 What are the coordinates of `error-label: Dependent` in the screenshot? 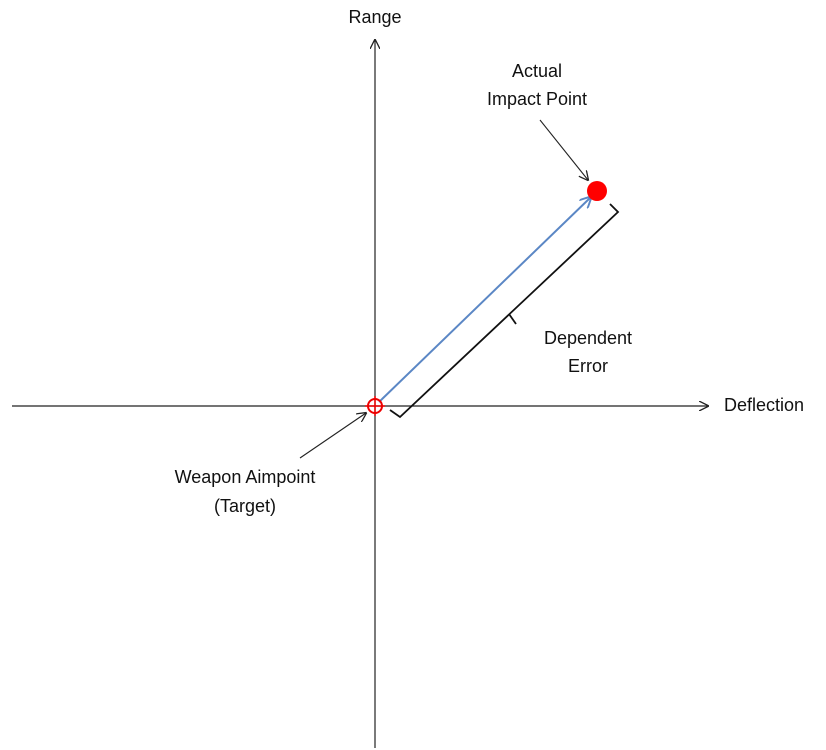 It's located at (588, 338).